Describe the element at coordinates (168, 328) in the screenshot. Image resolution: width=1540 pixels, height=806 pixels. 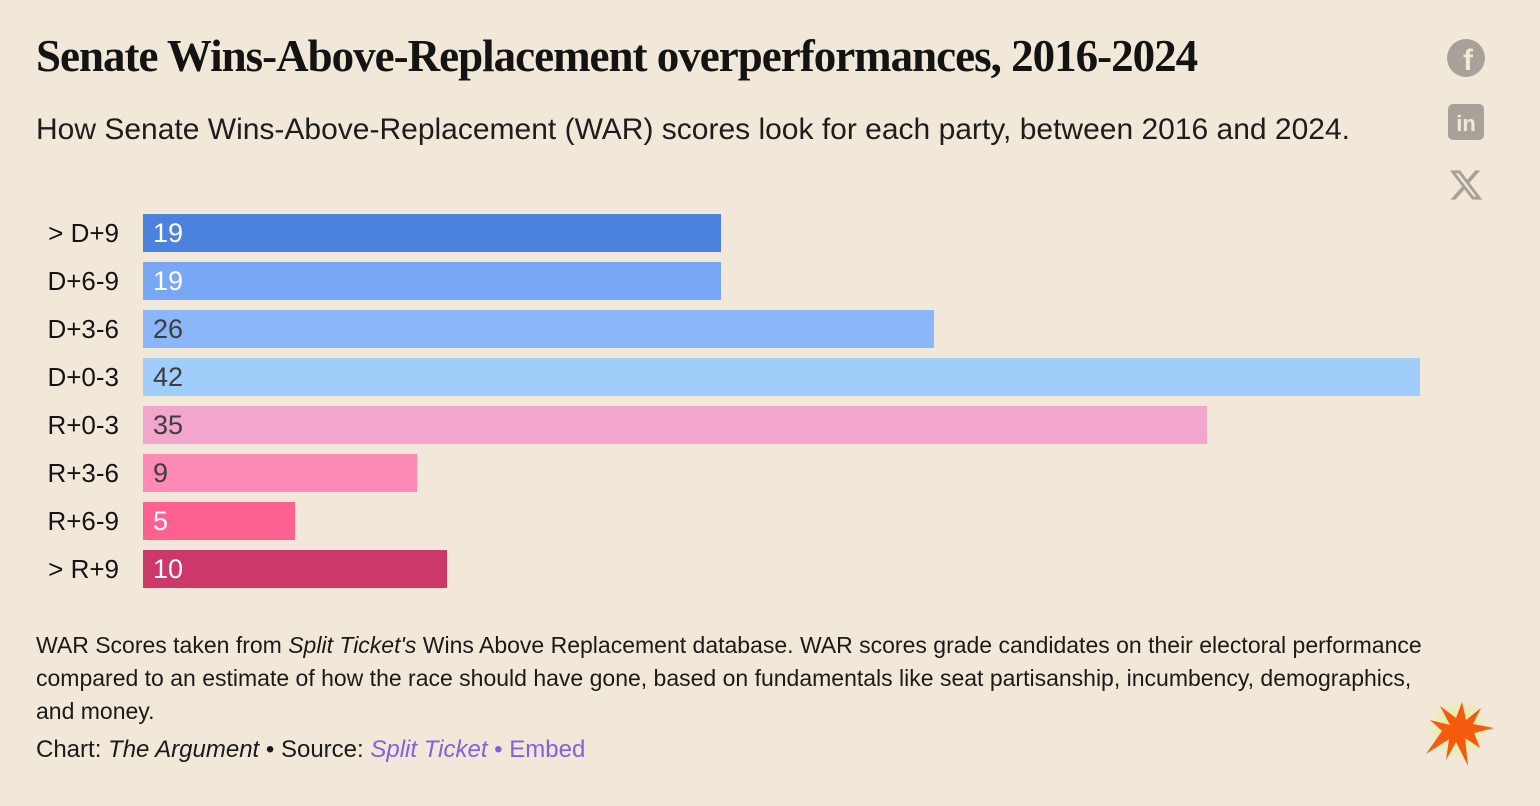
I see `bar-value-label: 26` at that location.